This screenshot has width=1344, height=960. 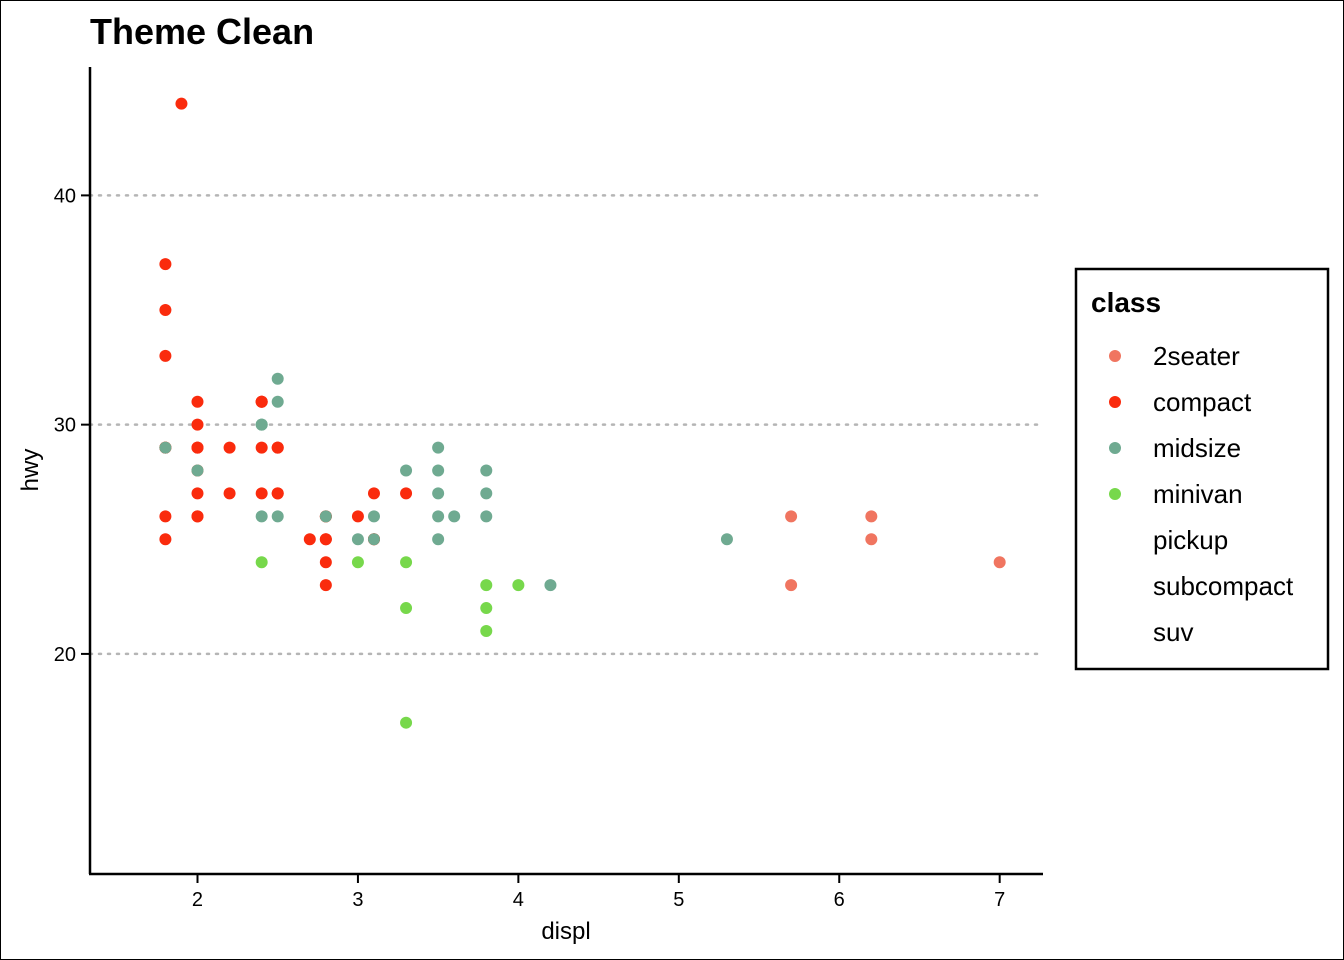 What do you see at coordinates (598, 892) in the screenshot?
I see `x-axis-ticks: 2 3 4 5 6 7` at bounding box center [598, 892].